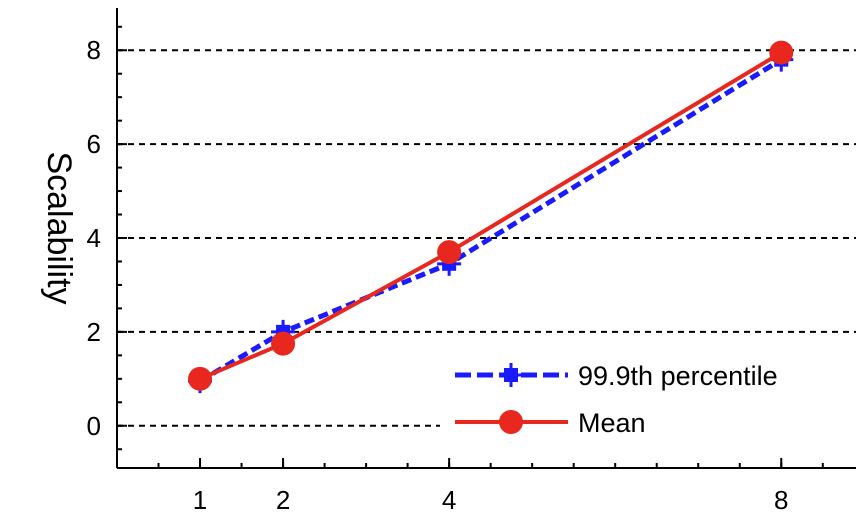  Describe the element at coordinates (449, 500) in the screenshot. I see `x-tick-label: 4` at that location.